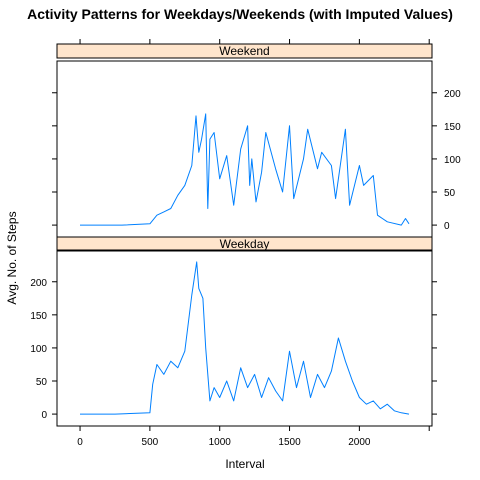  I want to click on xtick-label: 0, so click(80, 442).